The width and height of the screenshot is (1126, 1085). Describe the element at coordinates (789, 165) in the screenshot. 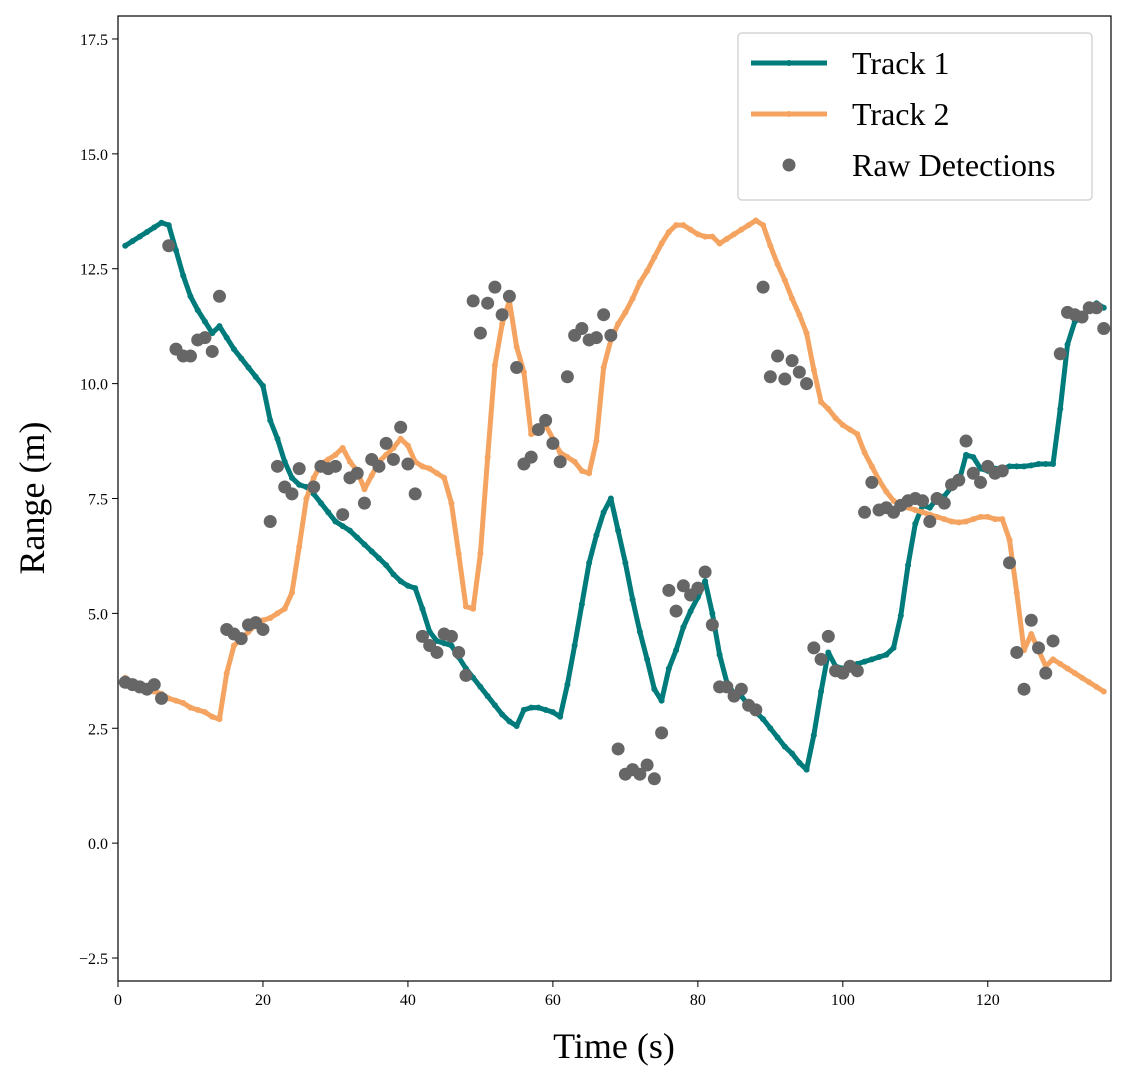

I see `legend-marker` at that location.